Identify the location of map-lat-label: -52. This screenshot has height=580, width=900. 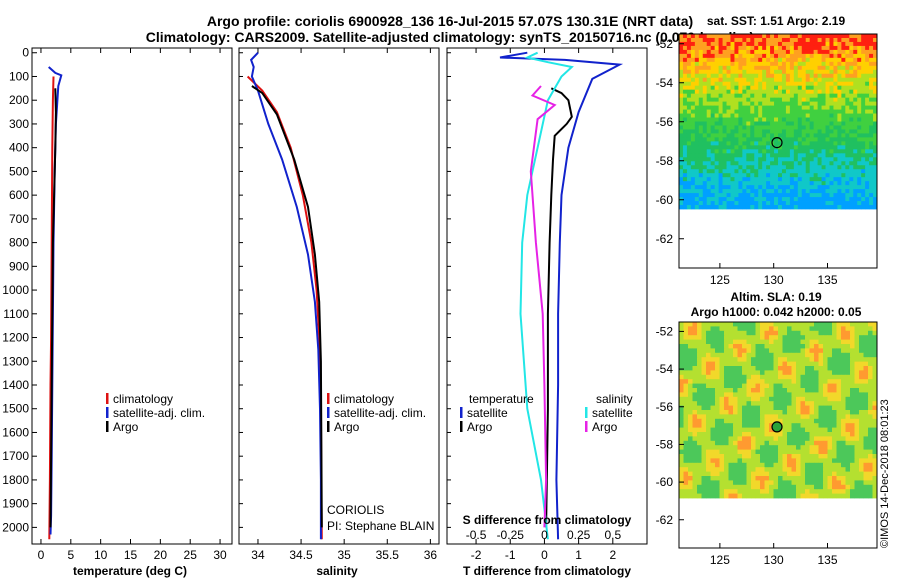
(665, 331).